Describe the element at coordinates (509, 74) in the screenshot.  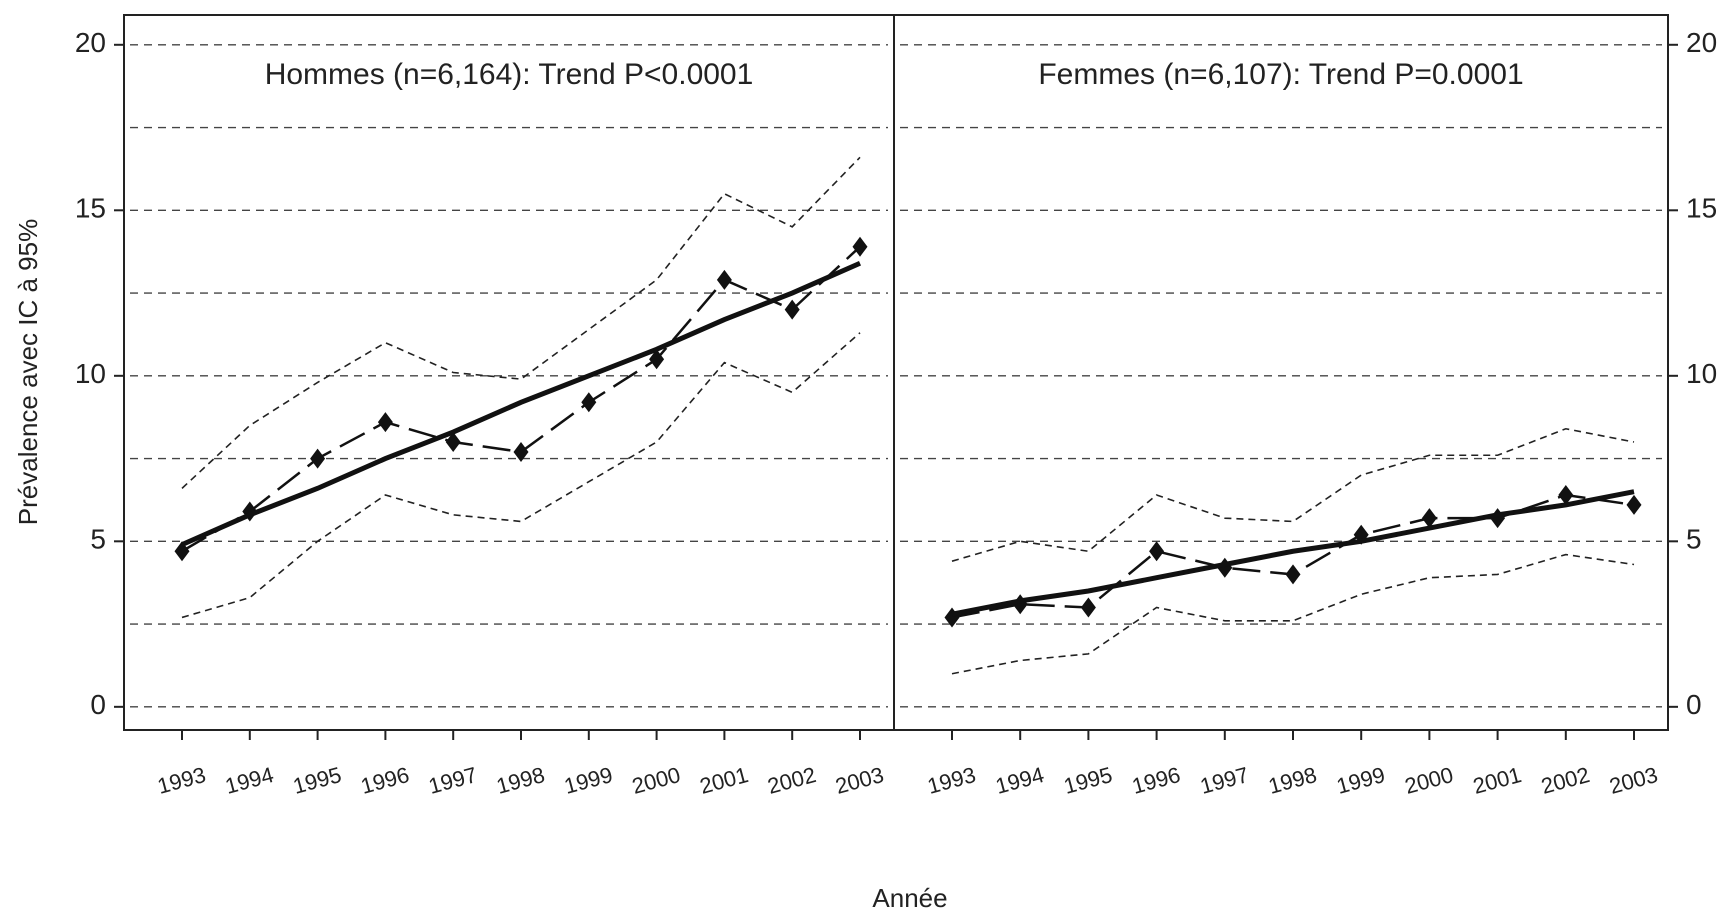
I see `panel-title: Hommes (n=6,164): Trend P<0.0001` at that location.